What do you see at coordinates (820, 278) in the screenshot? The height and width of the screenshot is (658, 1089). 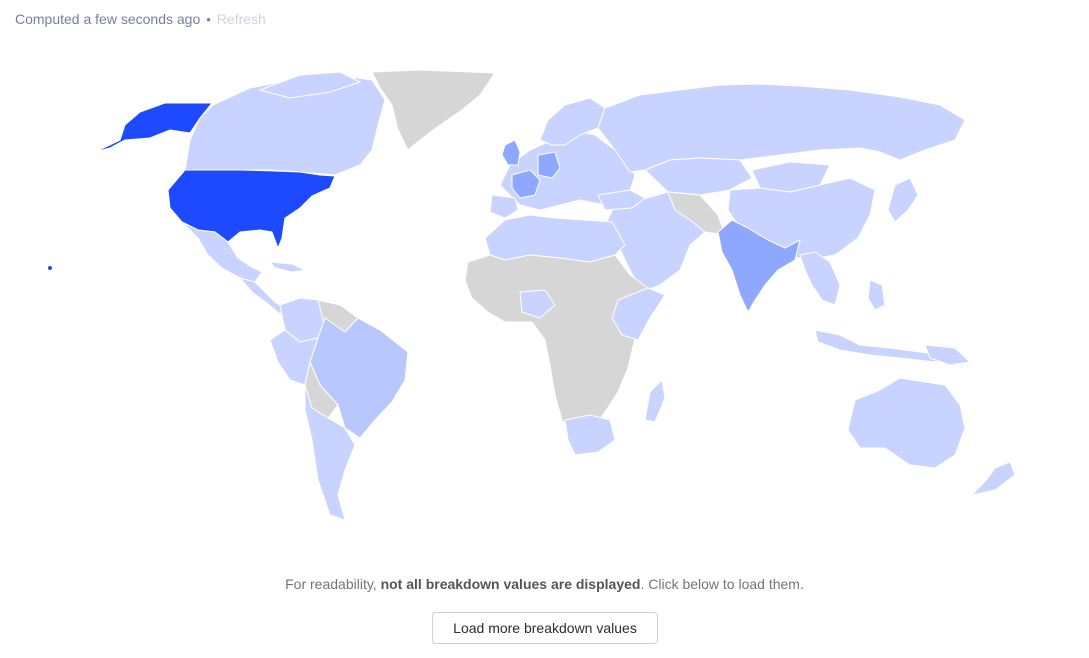 I see `country-southeast-asia` at bounding box center [820, 278].